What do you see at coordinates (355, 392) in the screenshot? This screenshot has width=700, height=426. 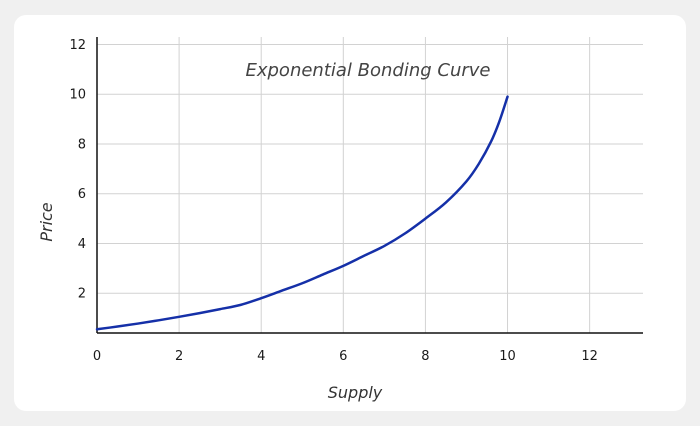 I see `x-axis-title: Supply` at bounding box center [355, 392].